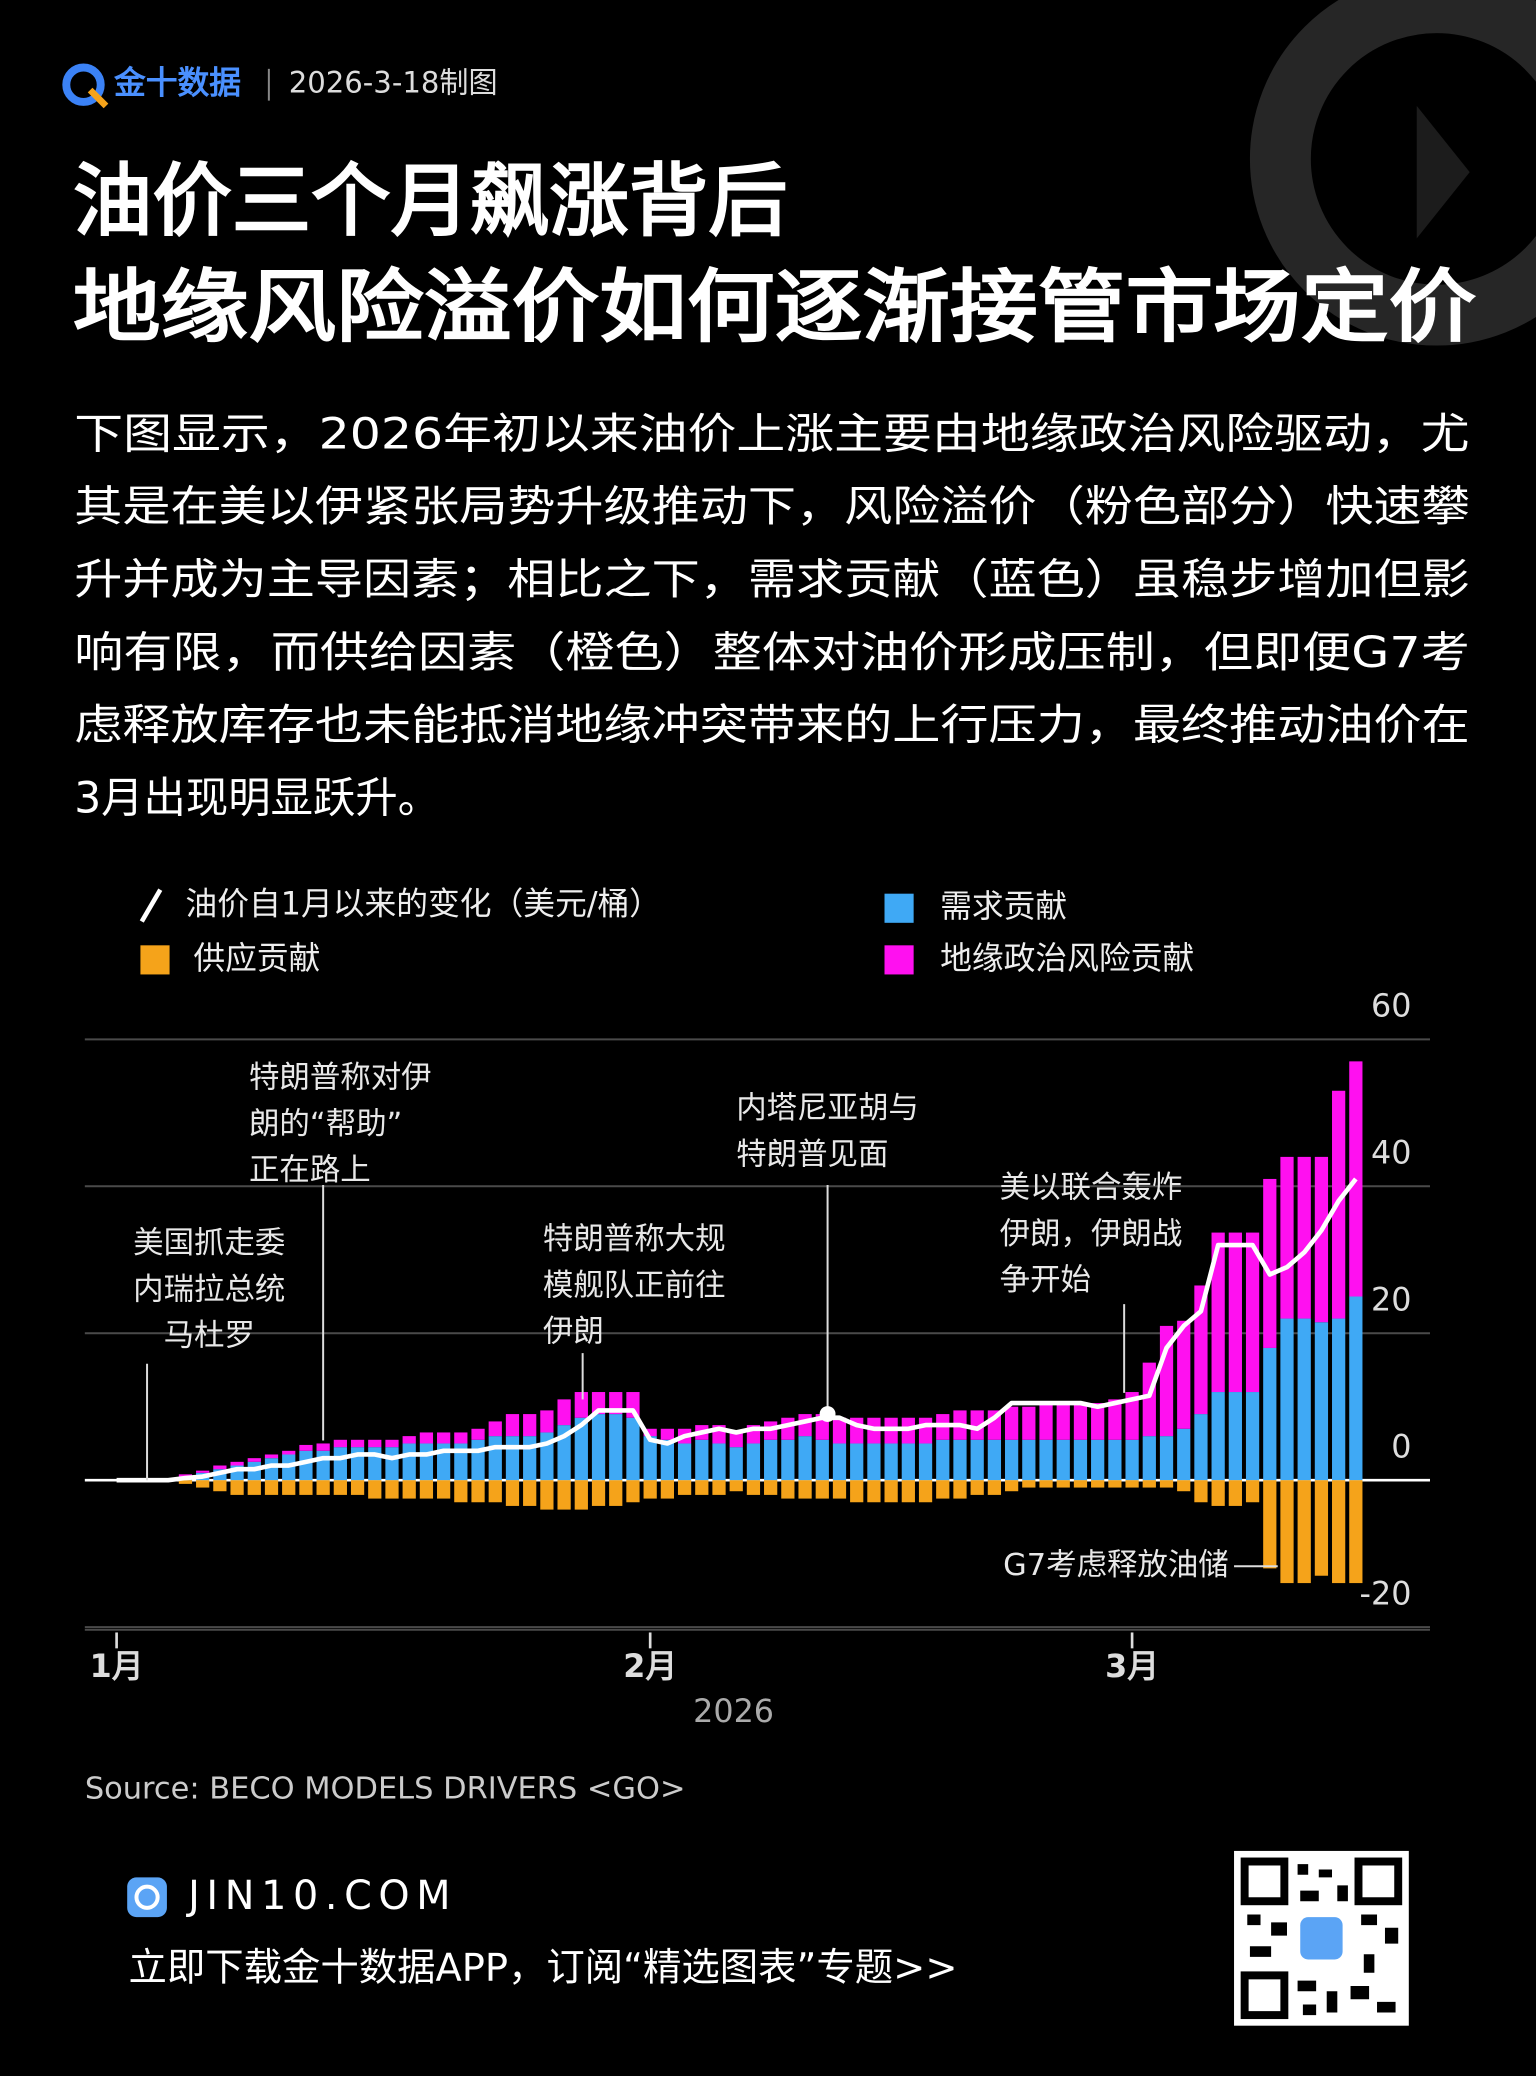 The width and height of the screenshot is (1536, 2076). Describe the element at coordinates (1443, 172) in the screenshot. I see `decor-shape` at that location.